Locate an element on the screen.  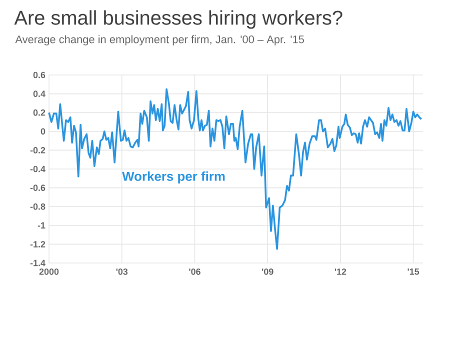
y-tick-label: -1 is located at coordinates (42, 225).